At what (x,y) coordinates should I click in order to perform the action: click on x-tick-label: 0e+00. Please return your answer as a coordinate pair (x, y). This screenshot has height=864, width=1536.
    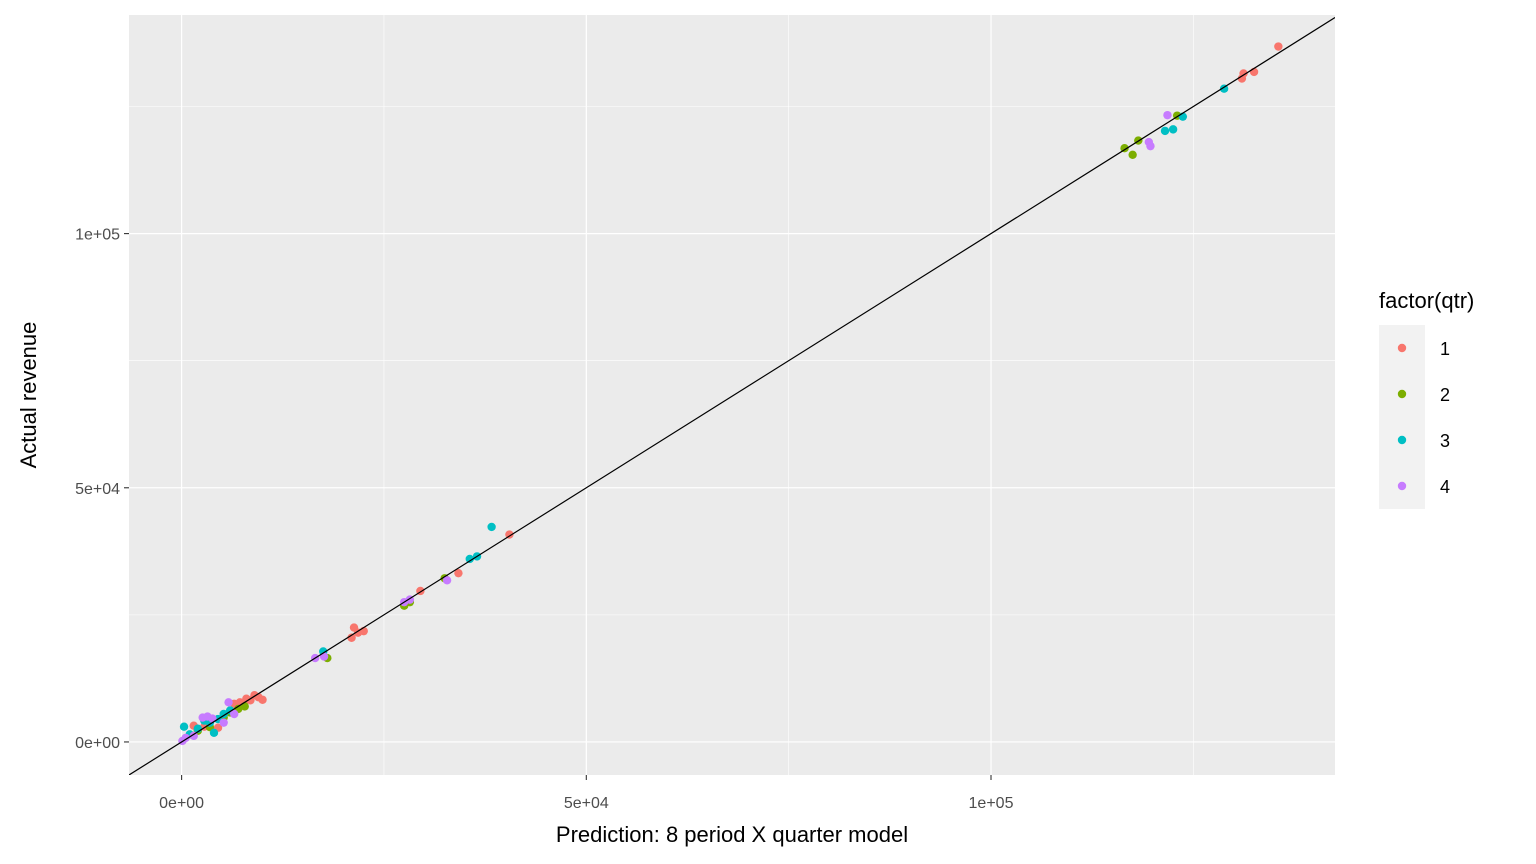
    Looking at the image, I should click on (181, 803).